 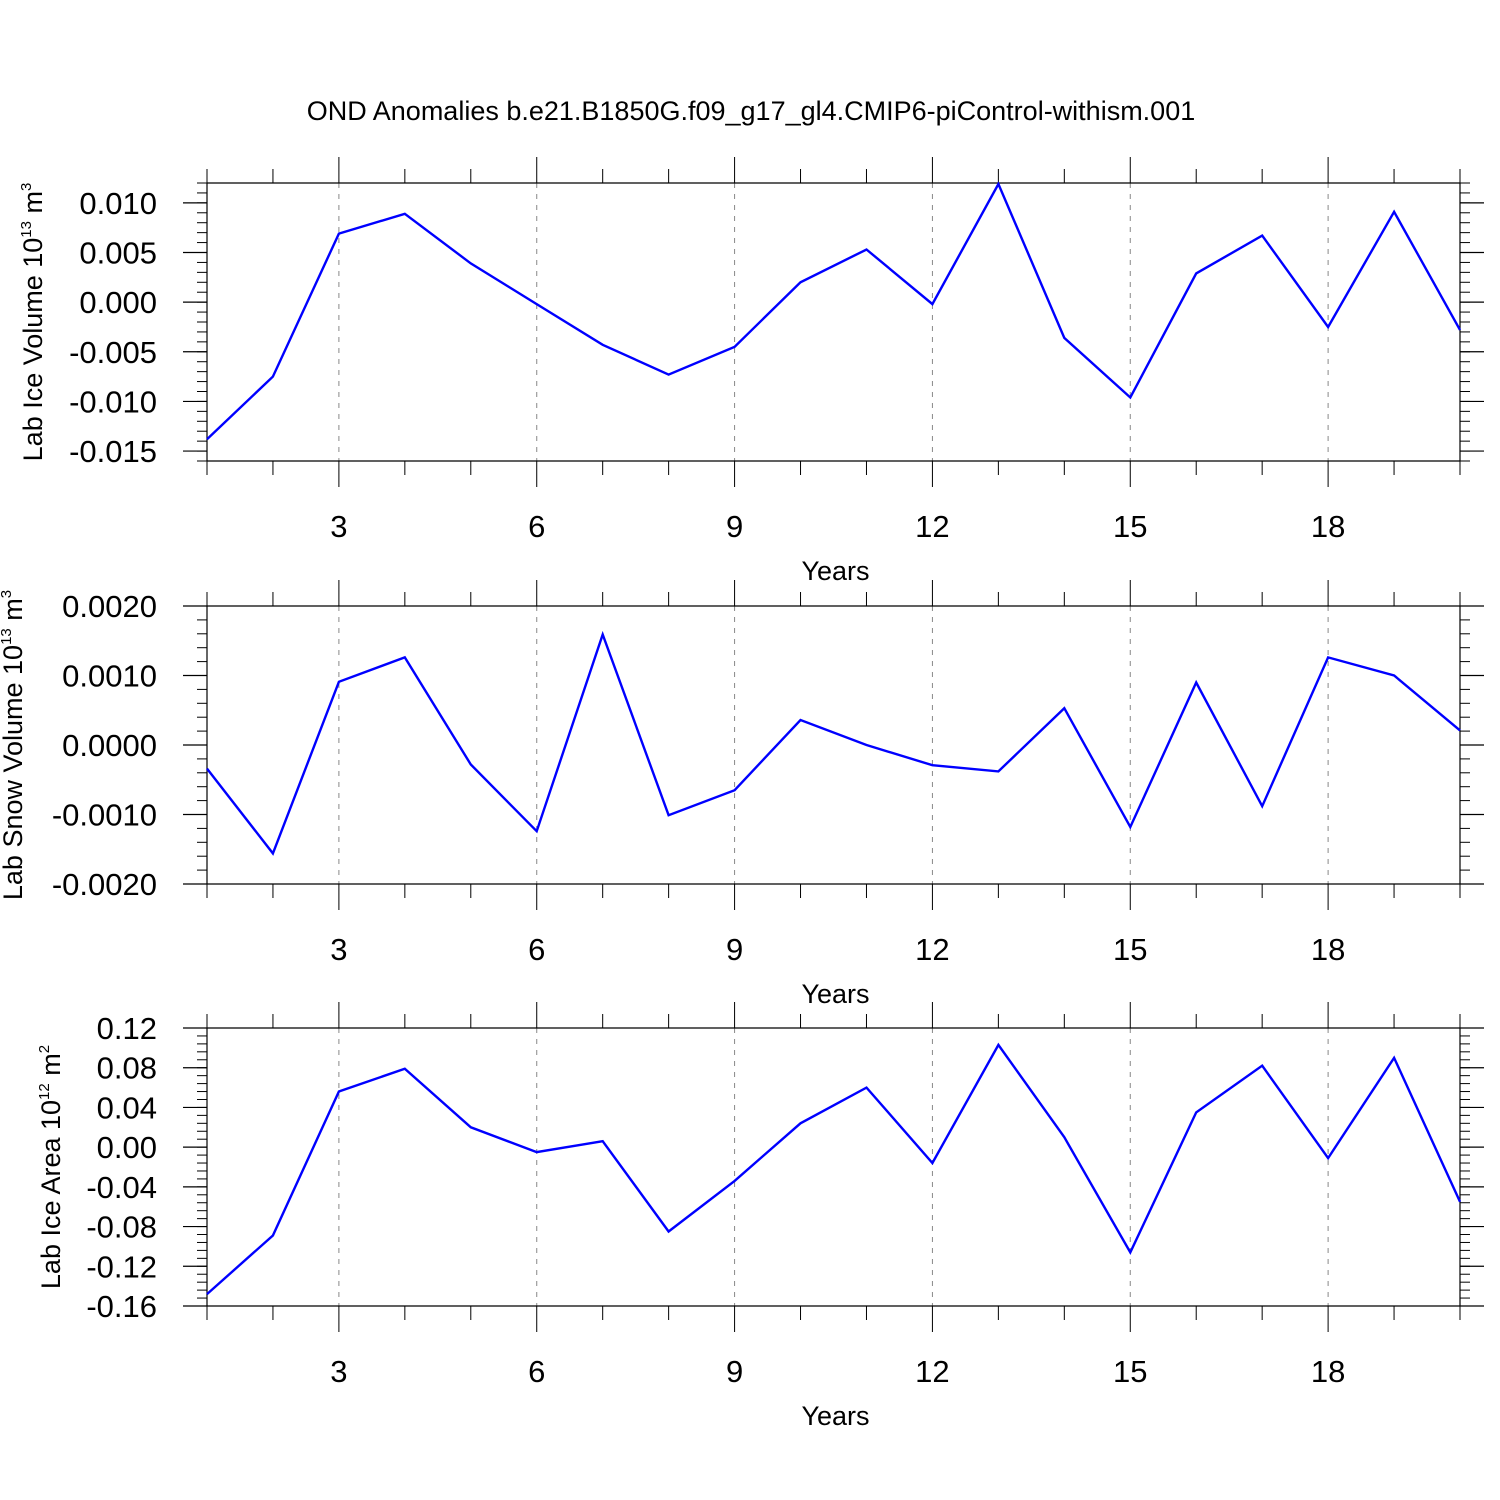 I want to click on y-tick-label: -0.04, so click(x=121, y=1187).